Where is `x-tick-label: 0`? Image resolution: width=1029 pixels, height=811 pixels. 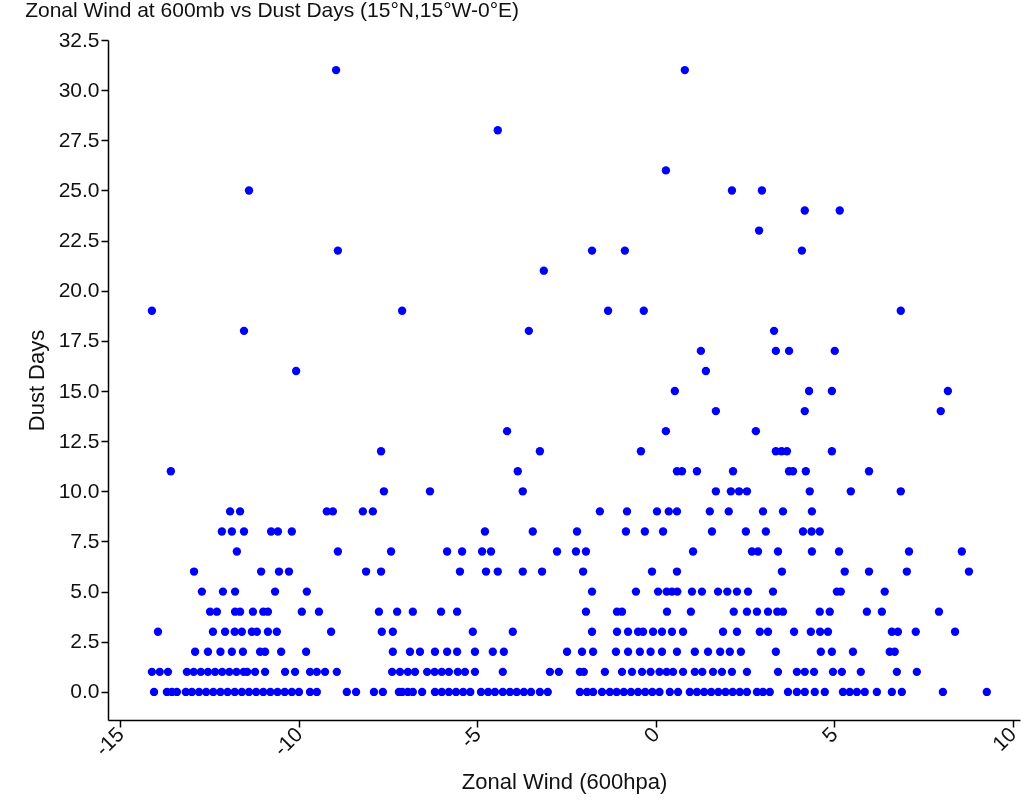 x-tick-label: 0 is located at coordinates (651, 734).